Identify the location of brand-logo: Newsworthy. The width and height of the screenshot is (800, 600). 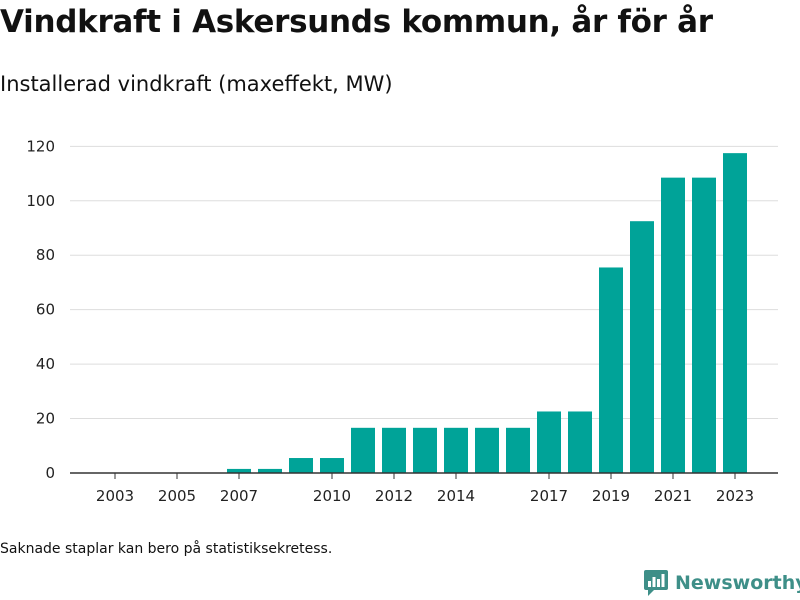
(722, 583).